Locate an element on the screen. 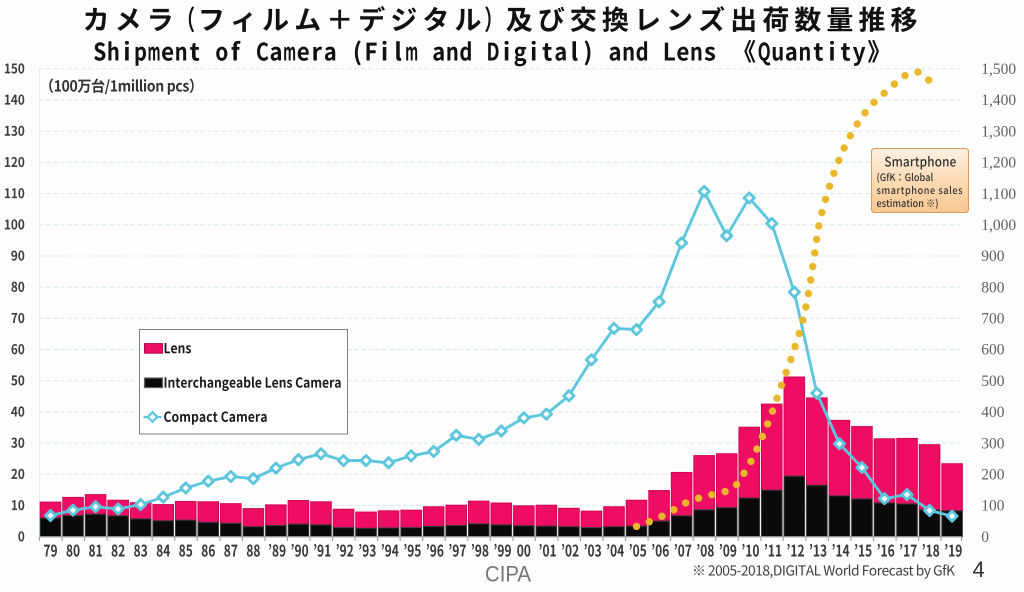 This screenshot has width=1024, height=592. svg-text: 500 is located at coordinates (993, 381).